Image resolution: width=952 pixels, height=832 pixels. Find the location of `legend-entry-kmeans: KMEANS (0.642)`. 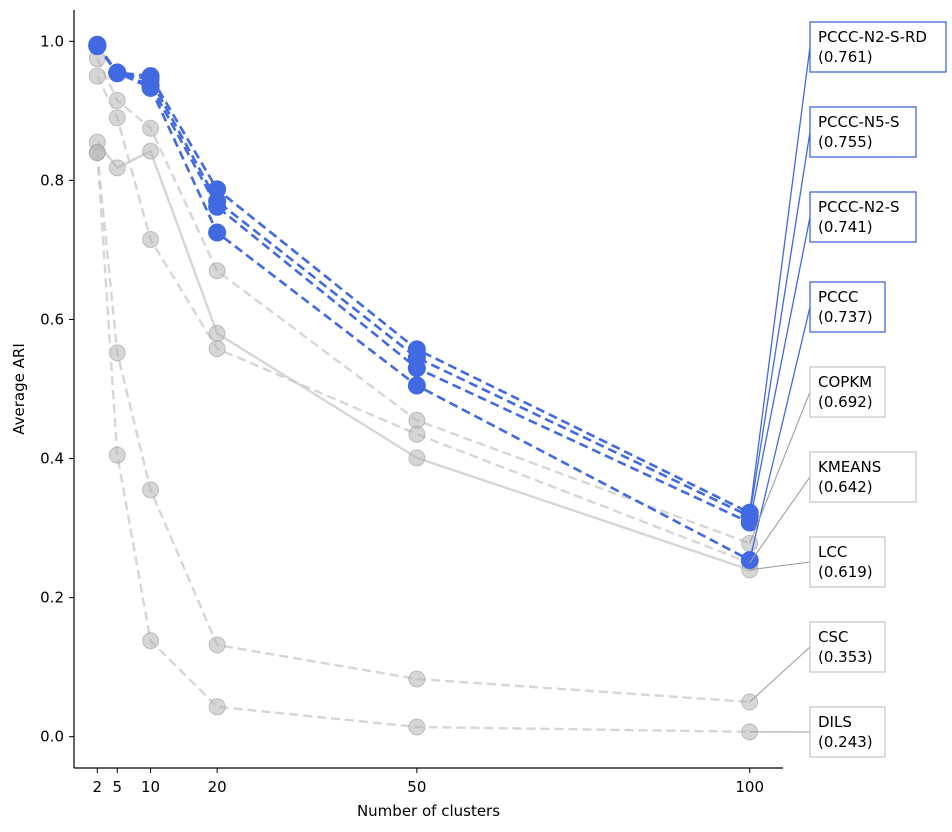

legend-entry-kmeans: KMEANS (0.642) is located at coordinates (863, 477).